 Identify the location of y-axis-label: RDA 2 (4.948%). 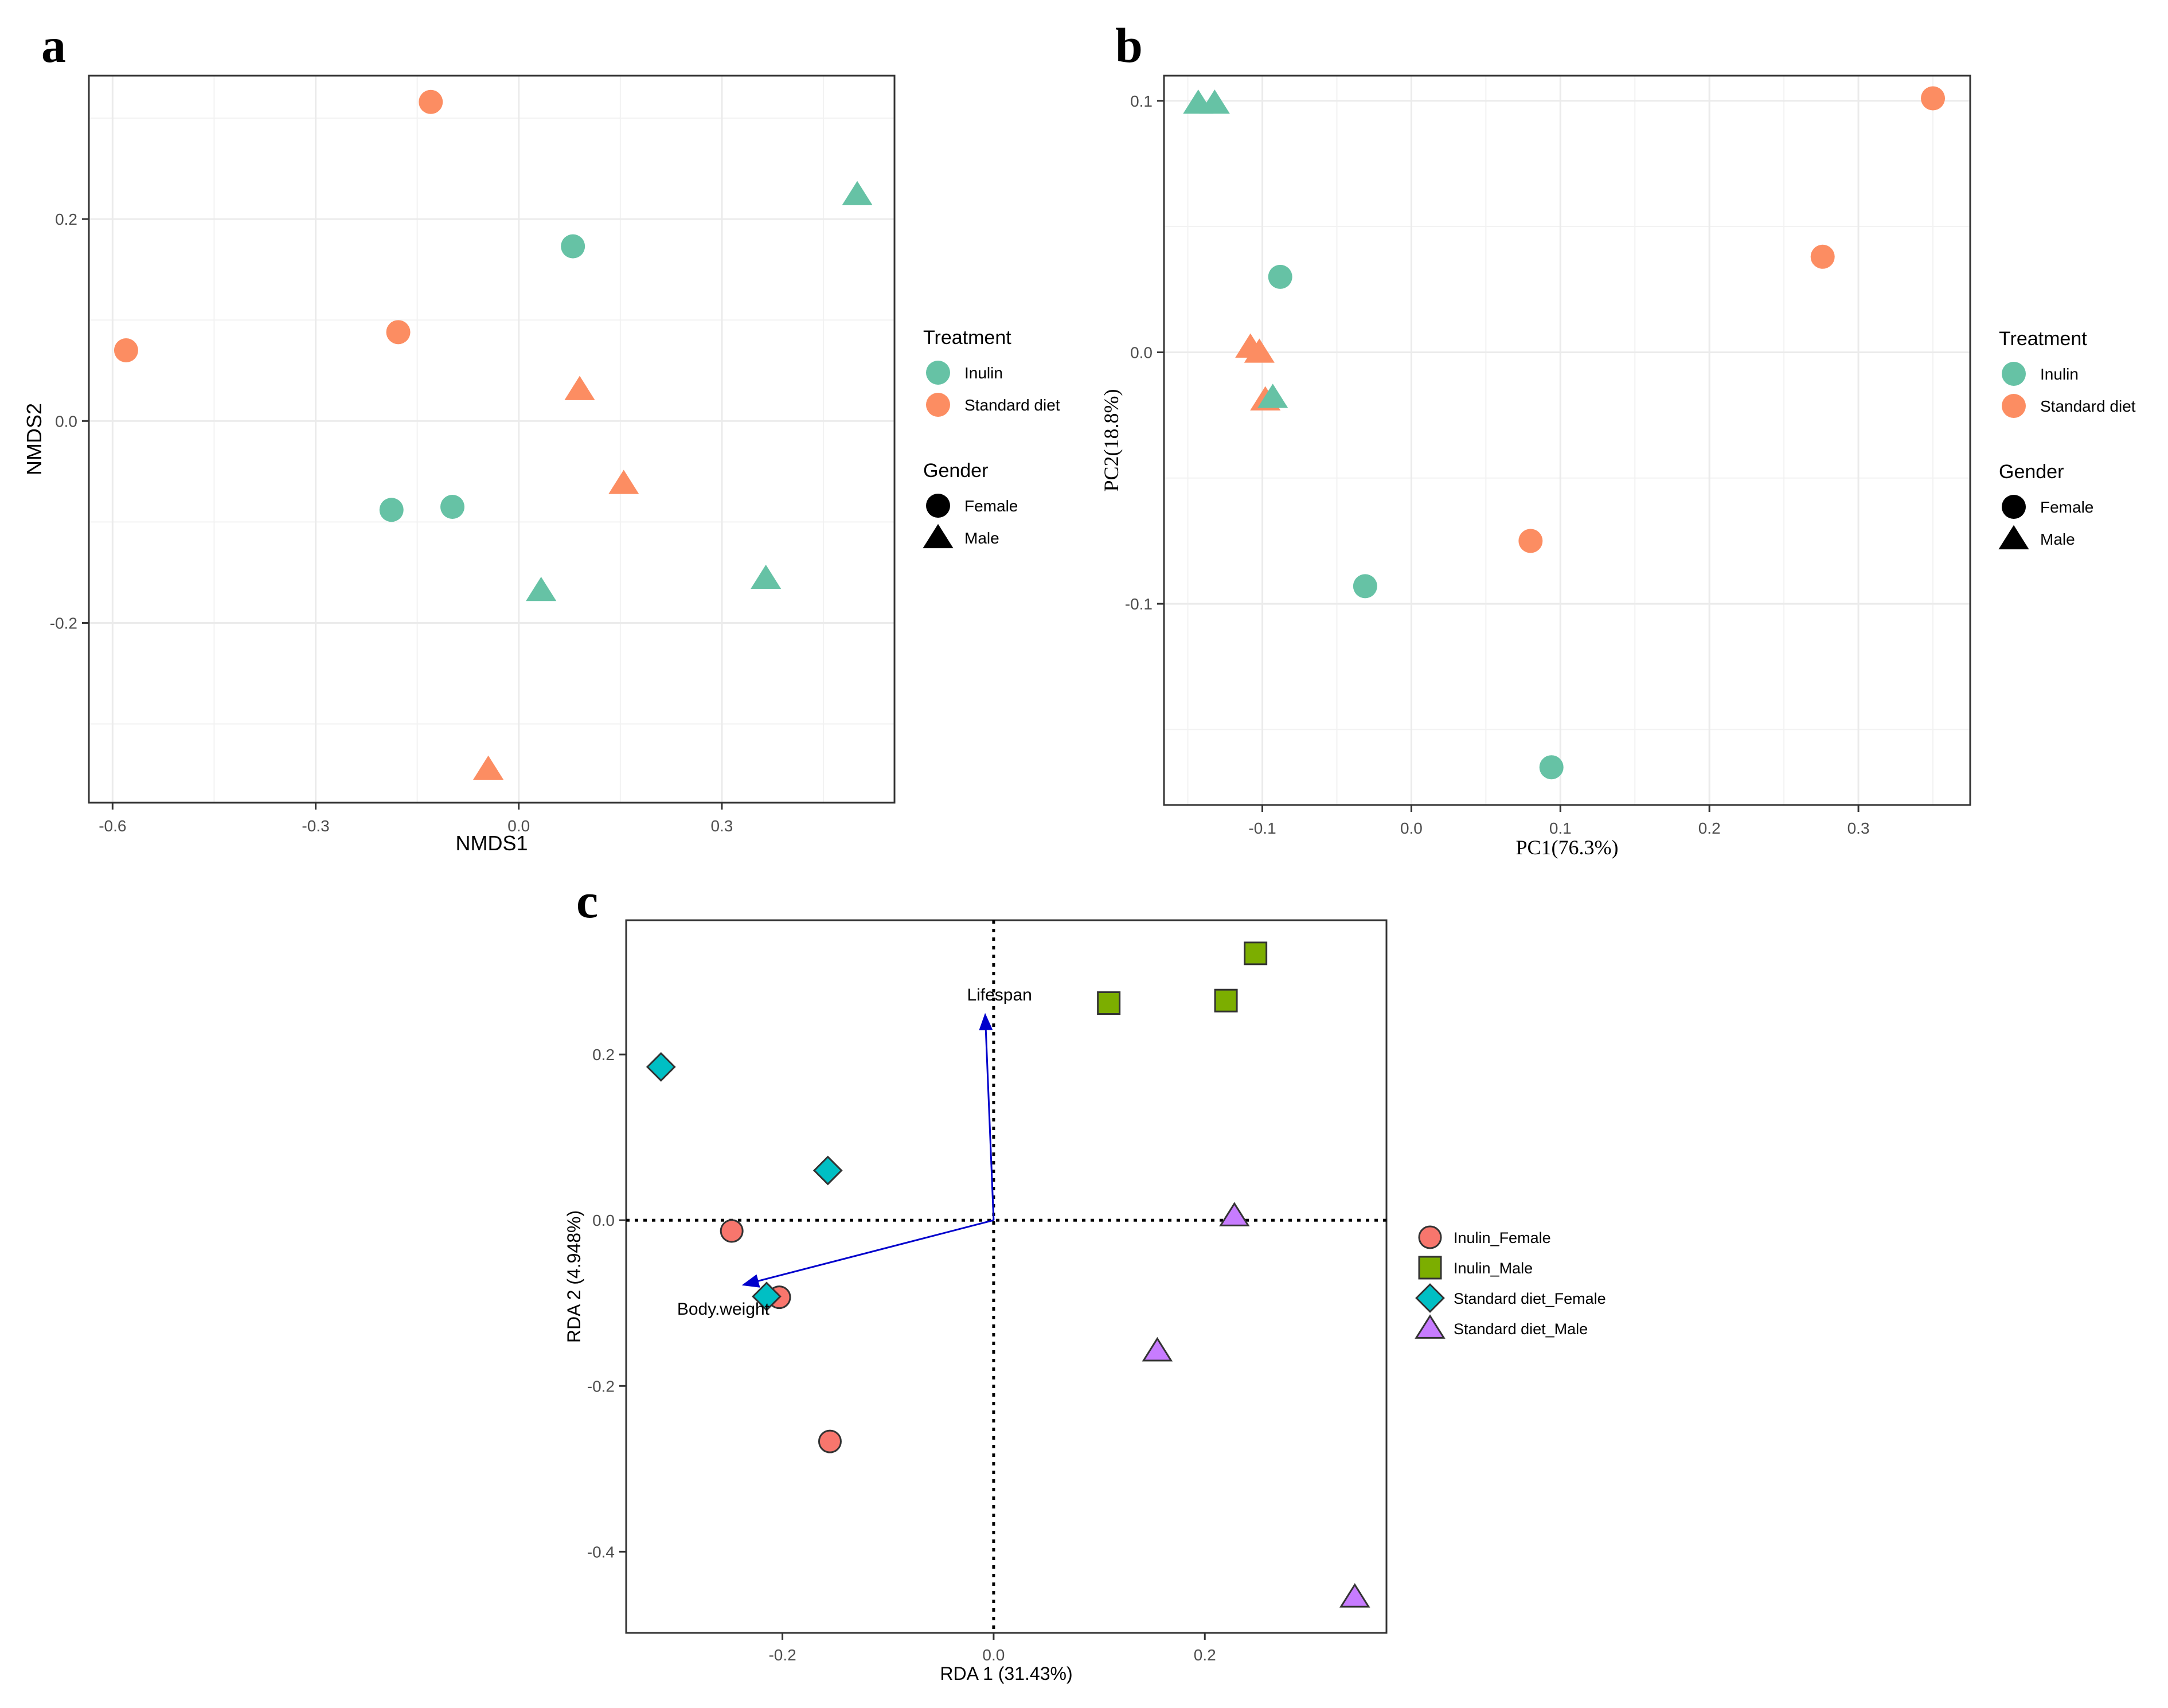
(574, 1276).